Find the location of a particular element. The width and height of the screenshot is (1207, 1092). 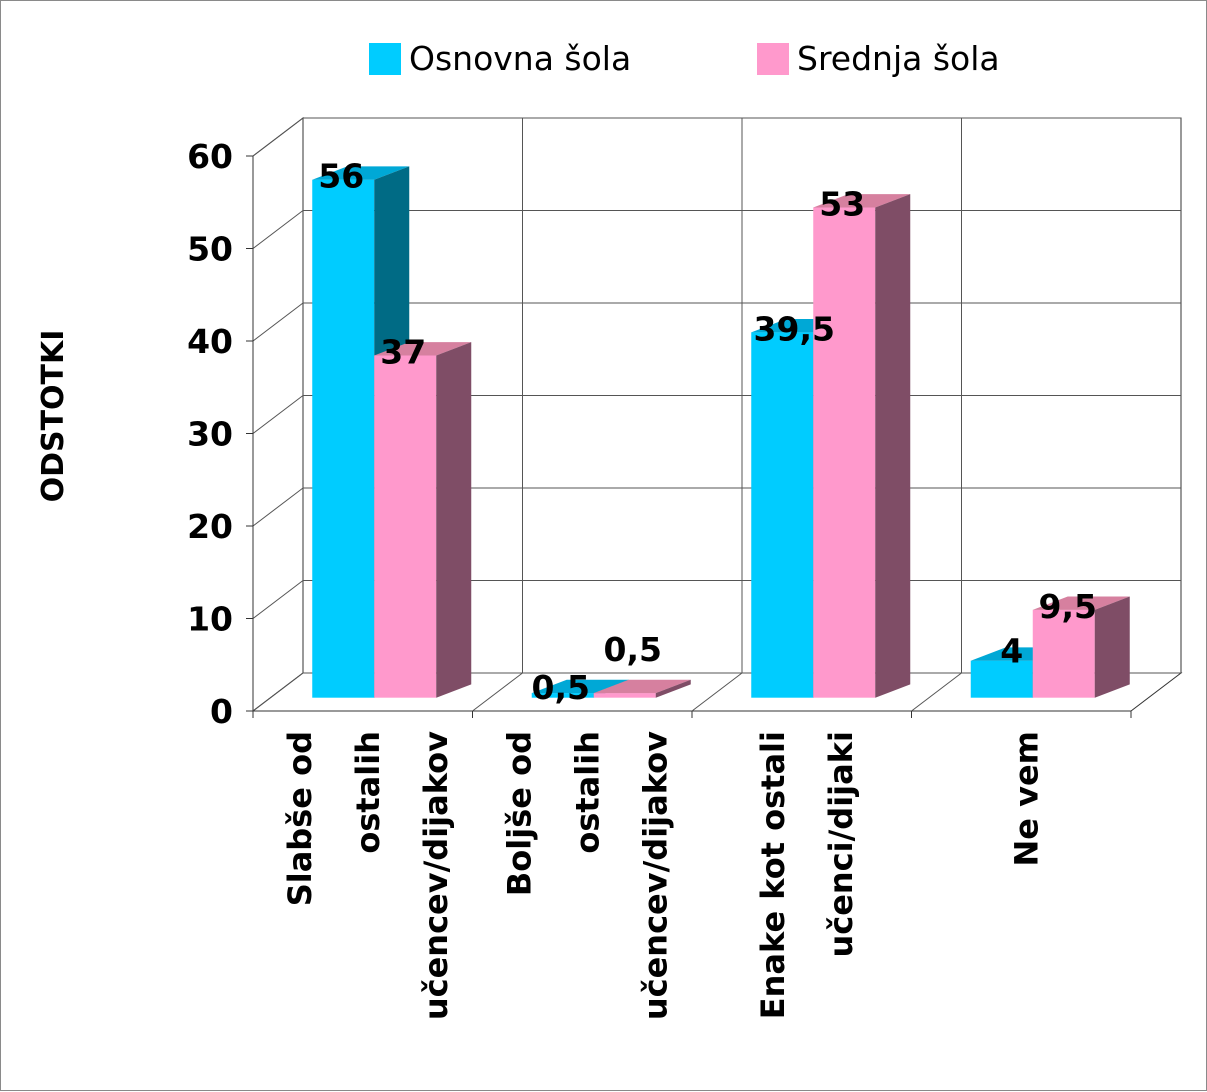

x-tick-label-line: učenci/dijaki is located at coordinates (841, 844).